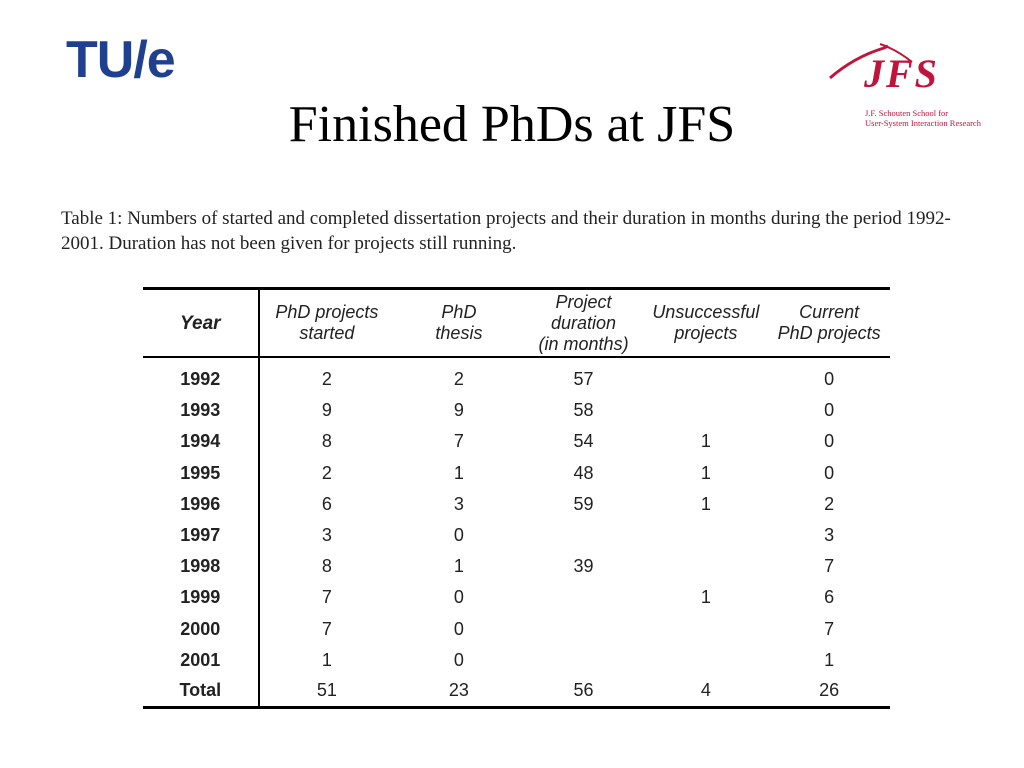 This screenshot has height=768, width=1024. What do you see at coordinates (516, 411) in the screenshot?
I see `table-row: 1993 9 9 58 0` at bounding box center [516, 411].